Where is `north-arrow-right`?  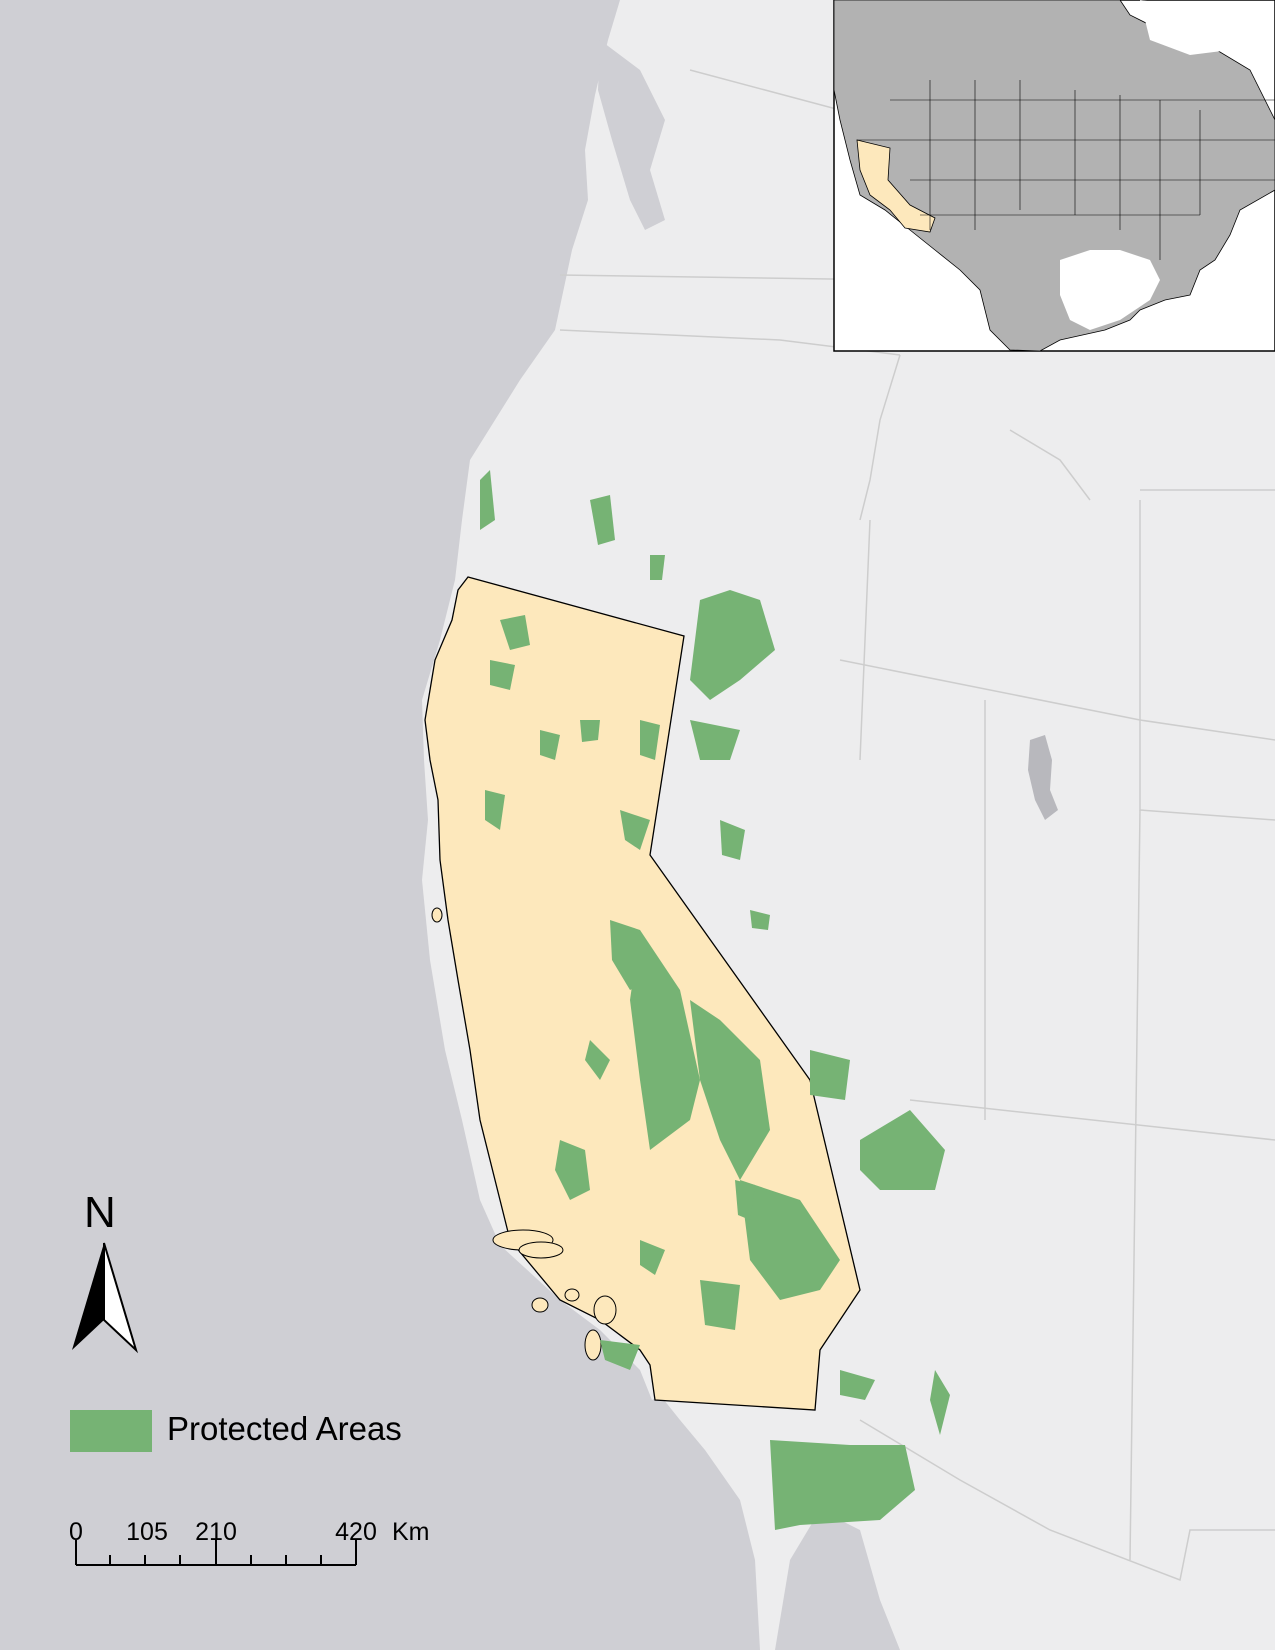 north-arrow-right is located at coordinates (121, 1298).